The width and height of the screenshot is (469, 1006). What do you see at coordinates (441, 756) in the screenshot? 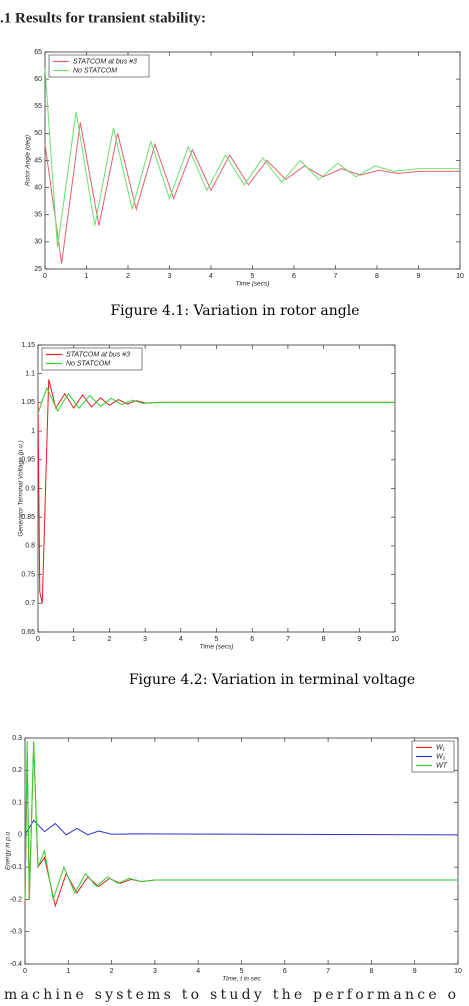
I see `legend-label: W₂` at bounding box center [441, 756].